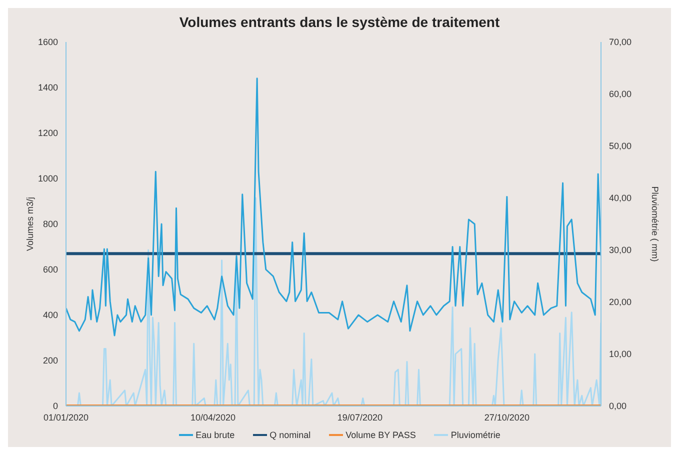 The height and width of the screenshot is (455, 679). Describe the element at coordinates (507, 417) in the screenshot. I see `x-tick-label: 27/10/2020` at that location.